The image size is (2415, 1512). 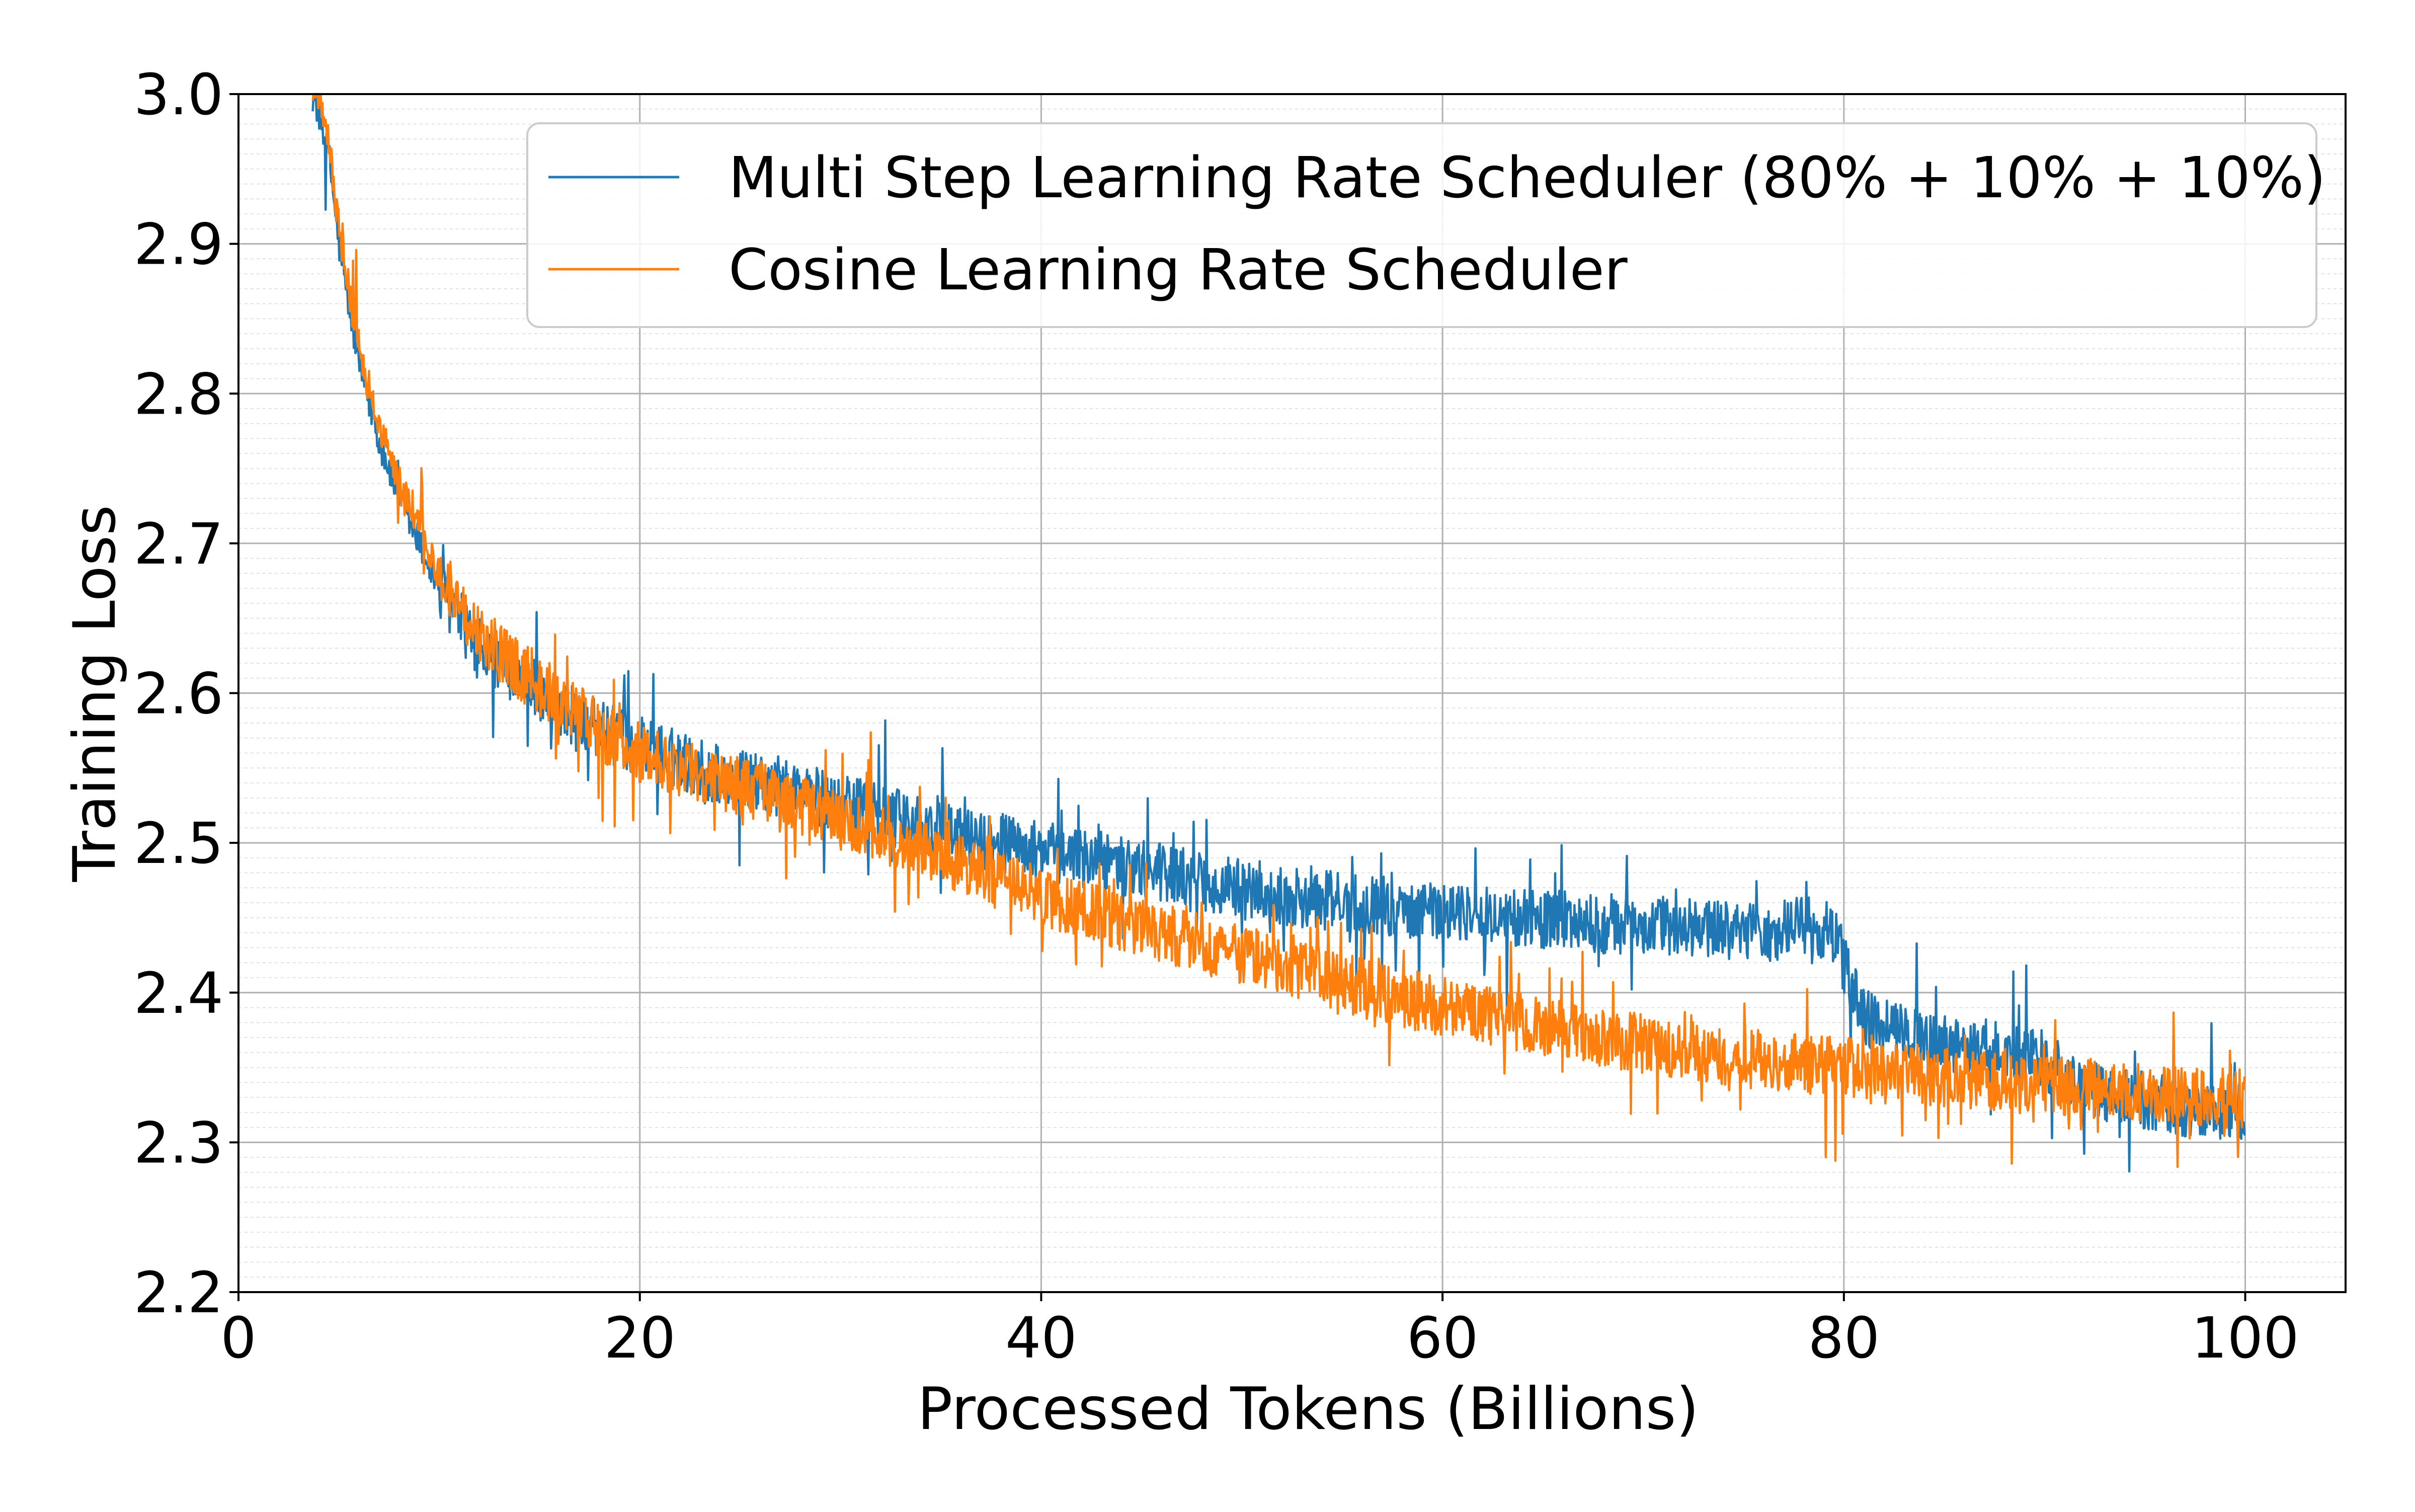 What do you see at coordinates (179, 994) in the screenshot?
I see `y-tick-label: 2.4` at bounding box center [179, 994].